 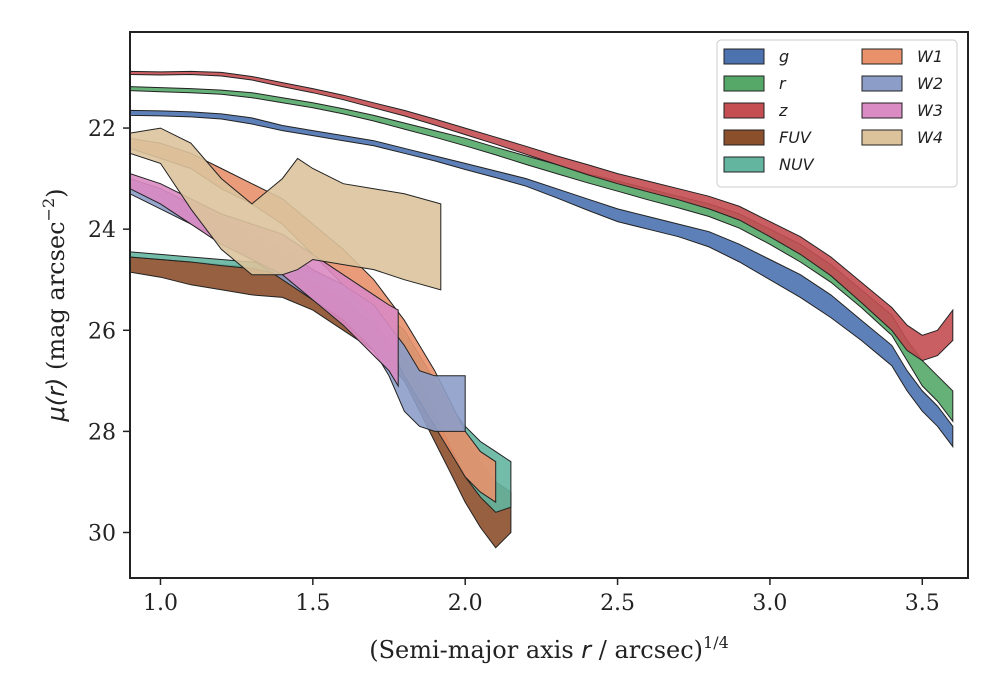 I want to click on band-w4, so click(x=286, y=209).